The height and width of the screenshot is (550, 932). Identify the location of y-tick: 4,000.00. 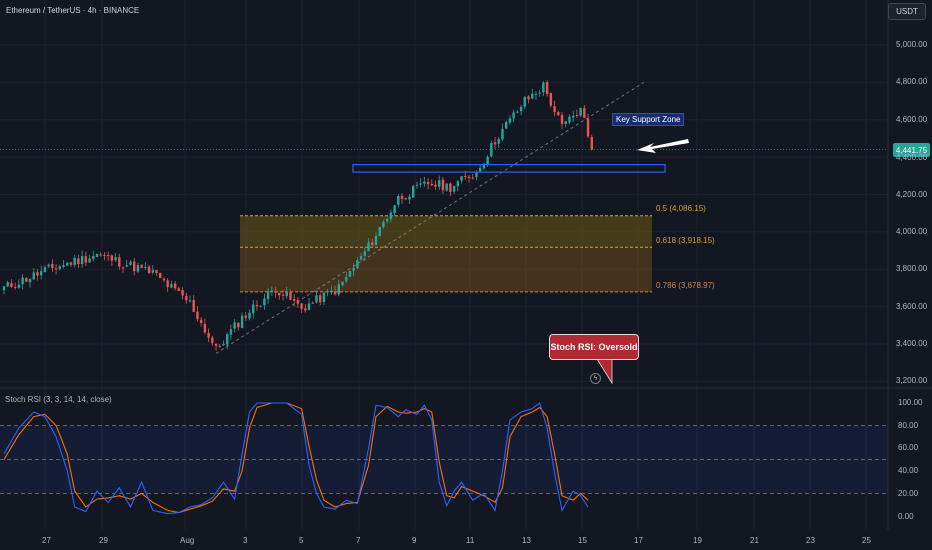
(912, 231).